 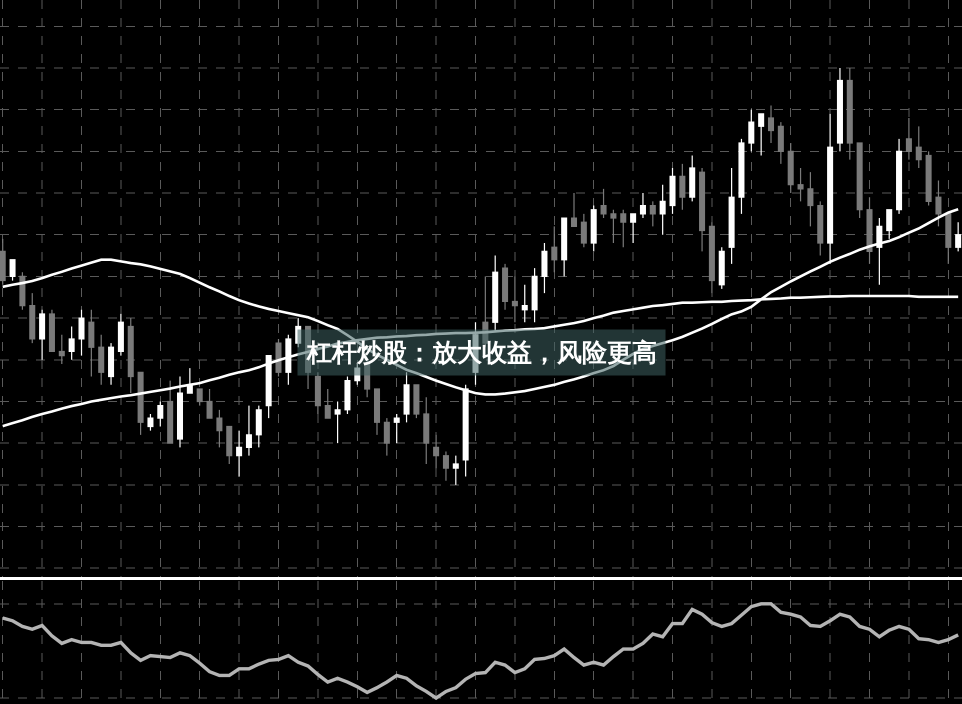 I want to click on text: 杠杆炒股：放大收益，风险更高, so click(x=481, y=352).